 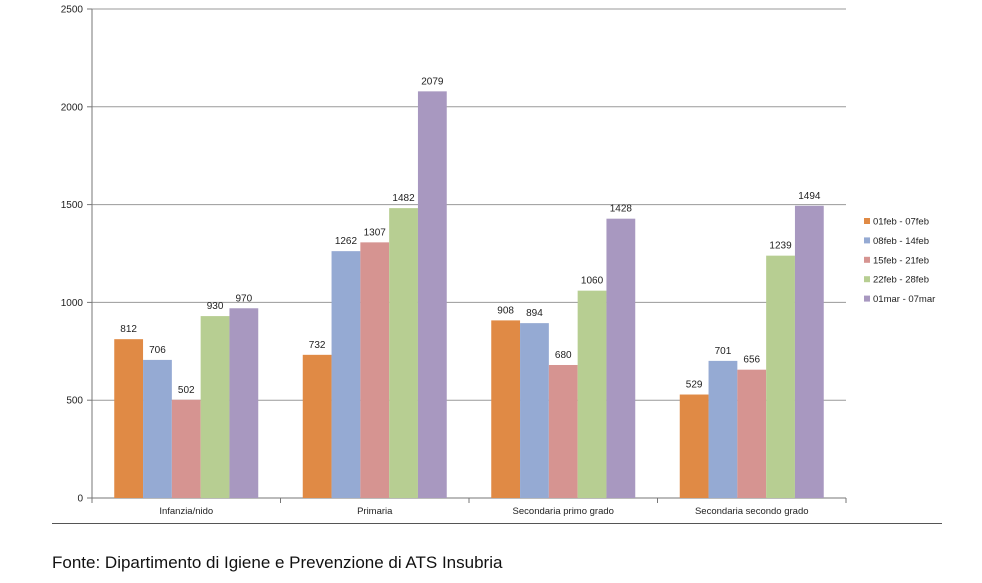 What do you see at coordinates (346, 241) in the screenshot?
I see `data-label: 1262` at bounding box center [346, 241].